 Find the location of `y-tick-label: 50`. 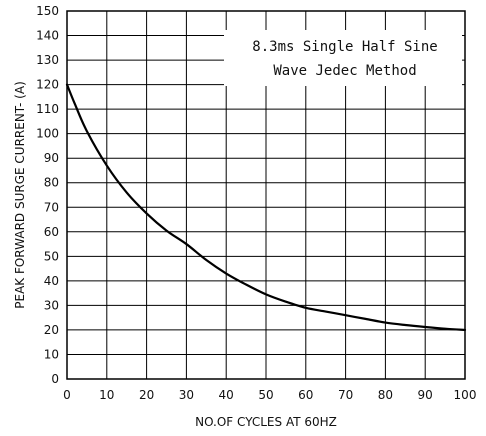

y-tick-label: 50 is located at coordinates (51, 256).